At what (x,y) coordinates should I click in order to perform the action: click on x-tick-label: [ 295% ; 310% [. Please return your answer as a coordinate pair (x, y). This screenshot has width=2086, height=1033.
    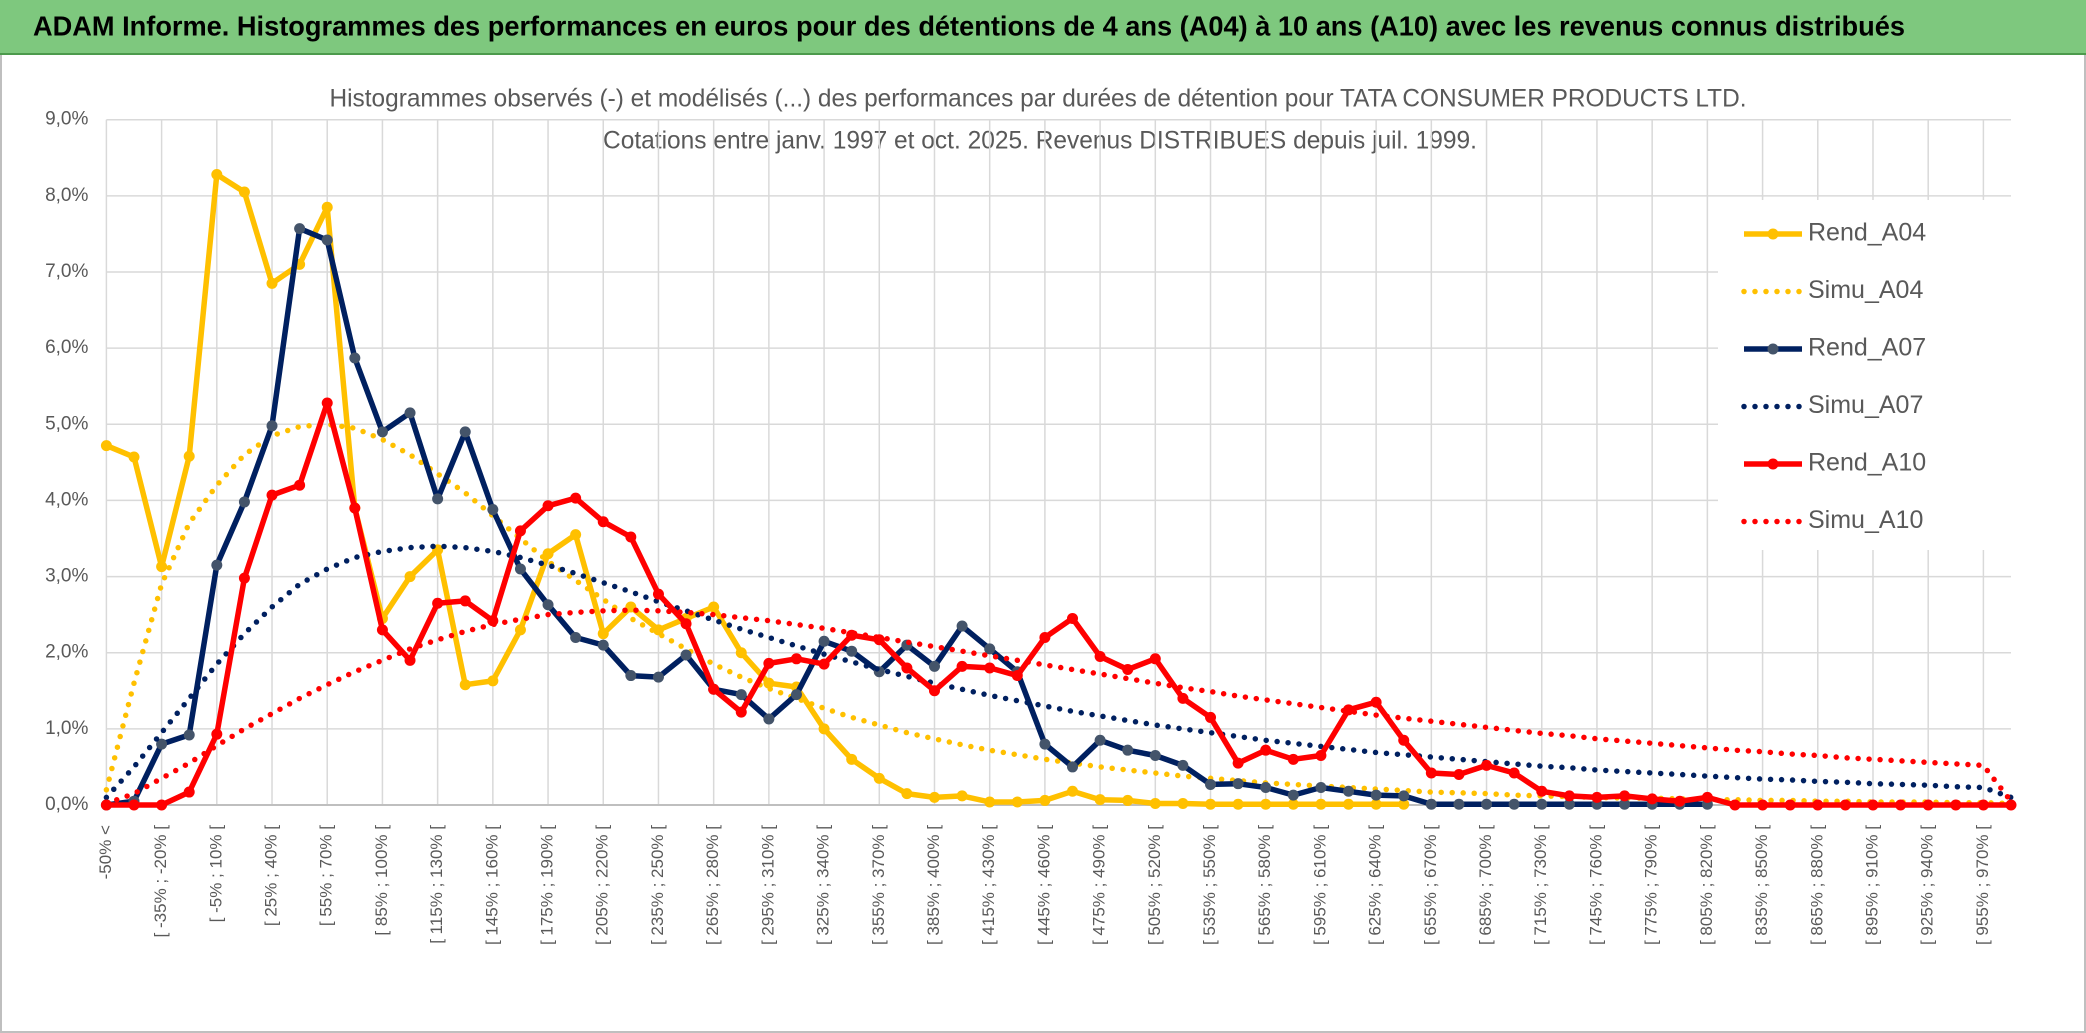
    Looking at the image, I should click on (767, 885).